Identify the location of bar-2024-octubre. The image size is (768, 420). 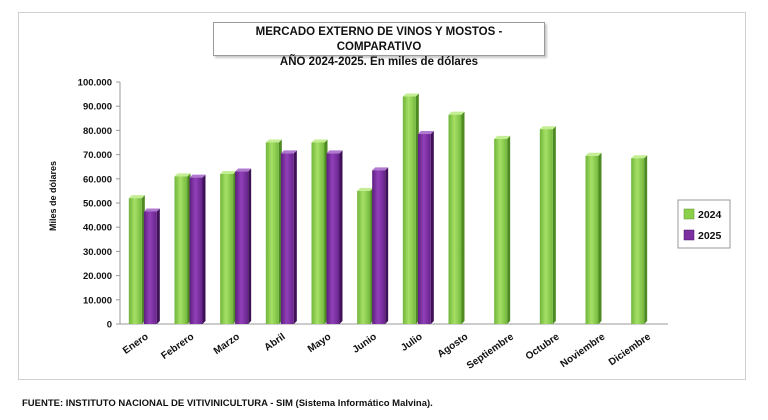
(547, 225).